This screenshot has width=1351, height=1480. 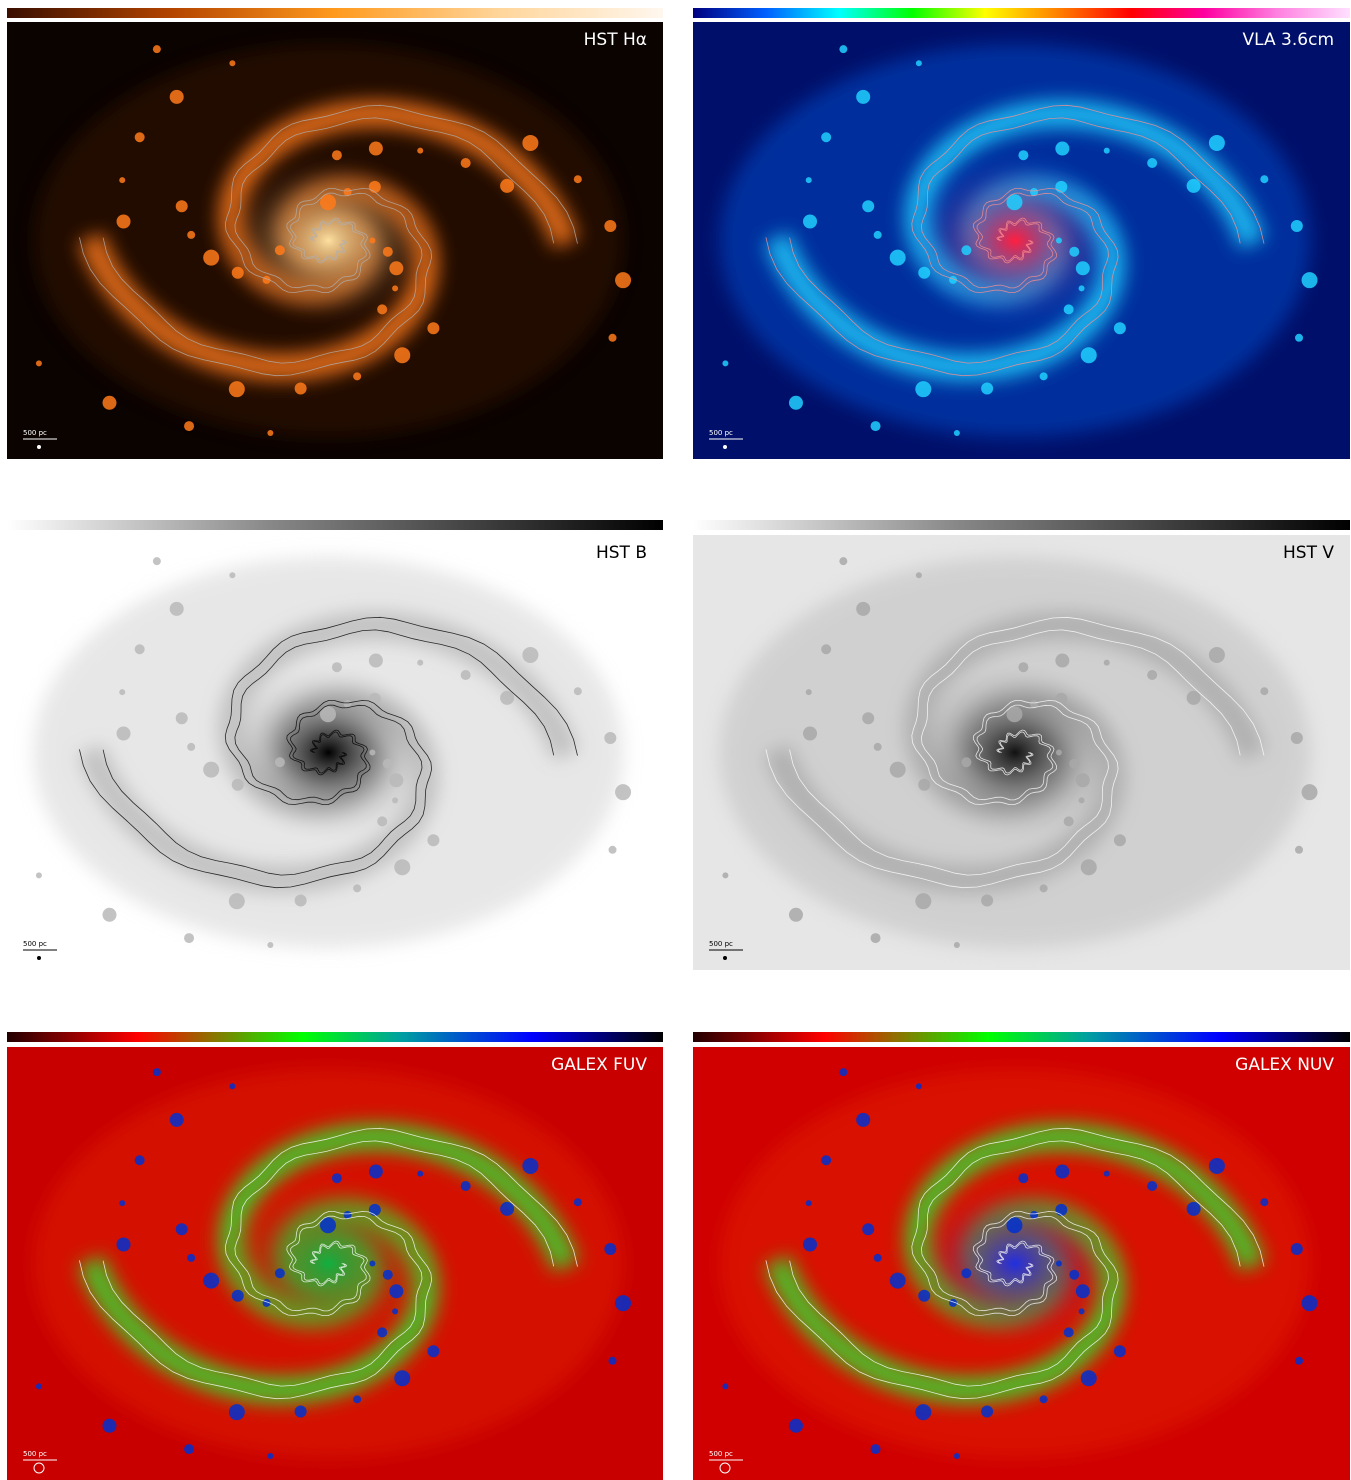 I want to click on galaxy-panel: HST Hα 500 pc, so click(x=335, y=240).